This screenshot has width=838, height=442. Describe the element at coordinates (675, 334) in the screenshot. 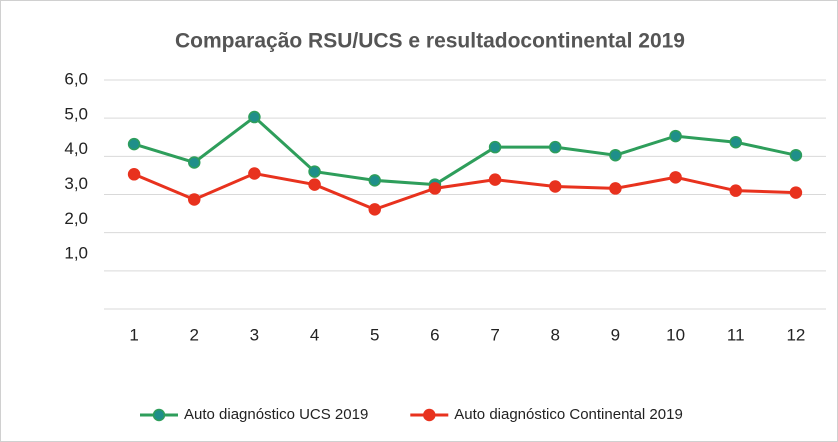

I see `x-tick-label: 10` at that location.